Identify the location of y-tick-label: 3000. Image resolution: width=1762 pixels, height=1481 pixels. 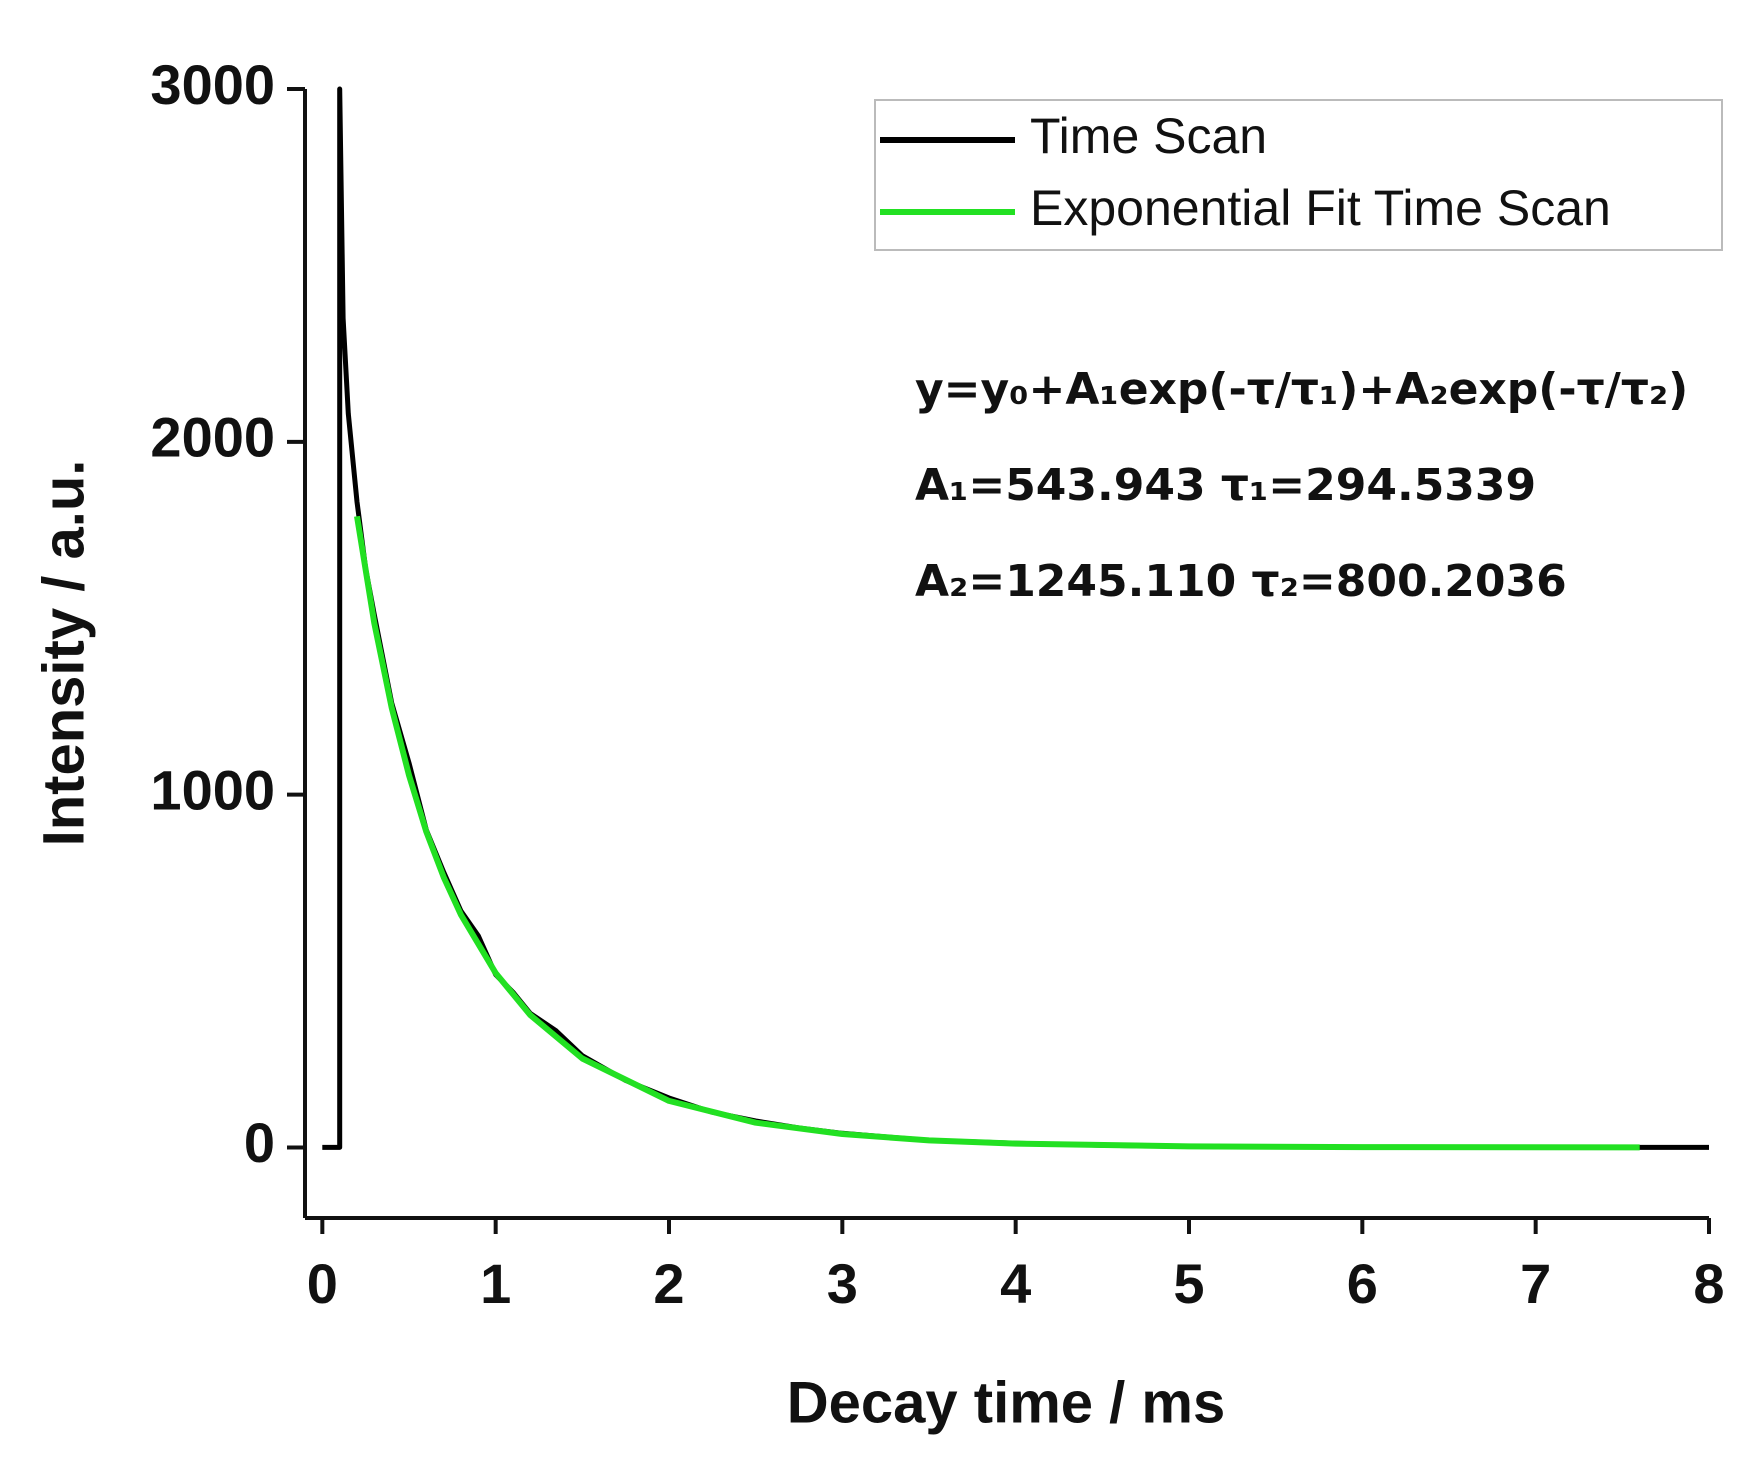
(212, 84).